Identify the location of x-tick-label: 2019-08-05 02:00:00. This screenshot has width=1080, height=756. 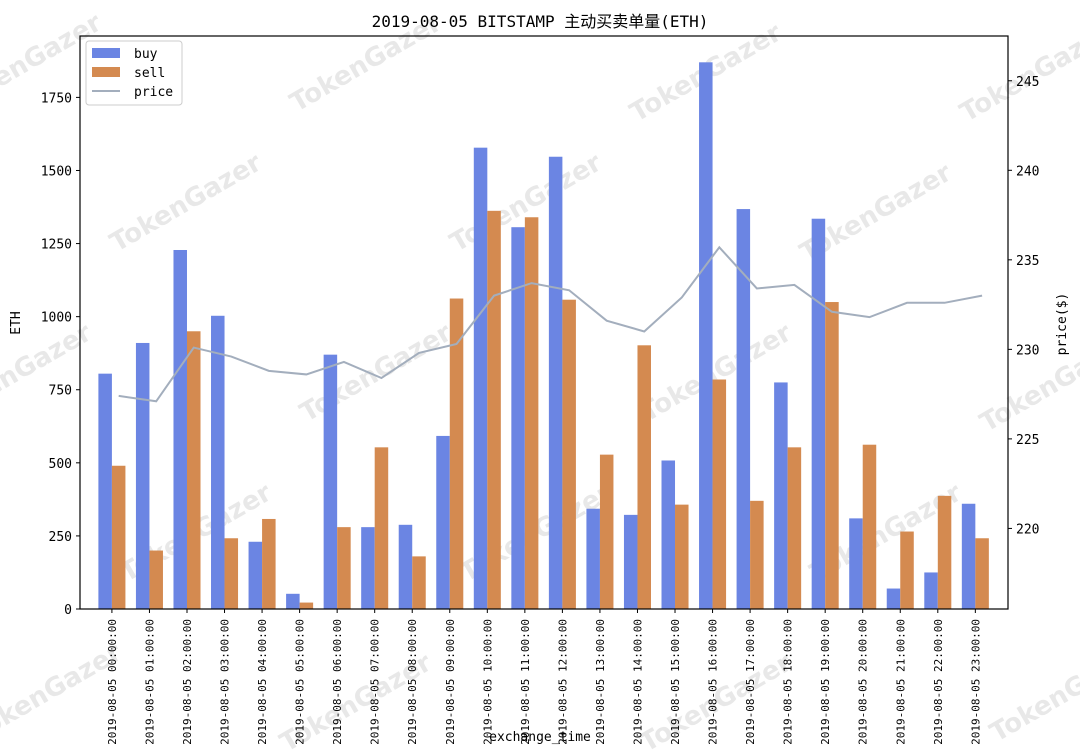
(187, 682).